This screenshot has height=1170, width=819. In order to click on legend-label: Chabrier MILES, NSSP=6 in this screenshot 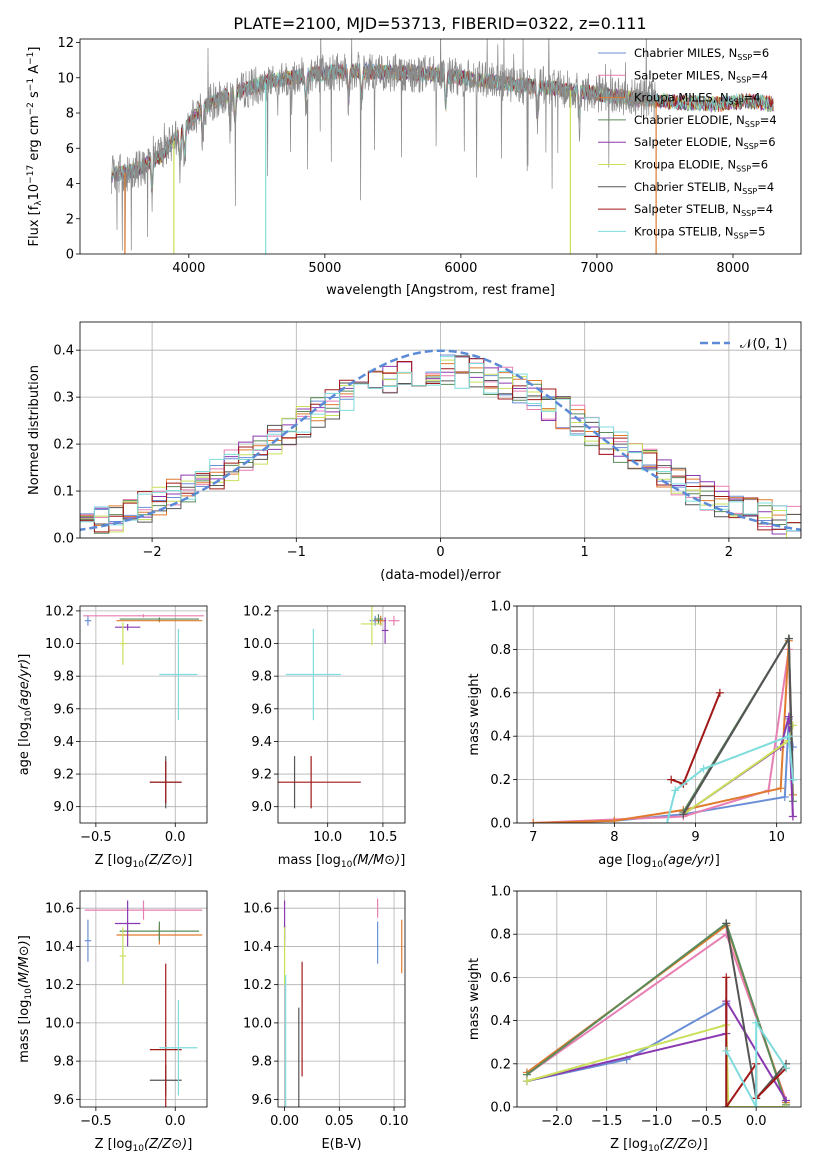, I will do `click(701, 54)`.